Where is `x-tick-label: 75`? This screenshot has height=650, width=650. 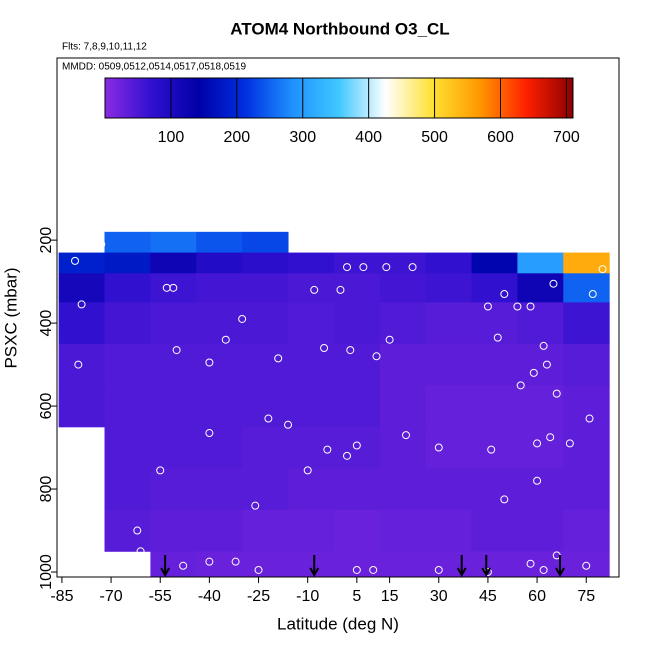
x-tick-label: 75 is located at coordinates (586, 596).